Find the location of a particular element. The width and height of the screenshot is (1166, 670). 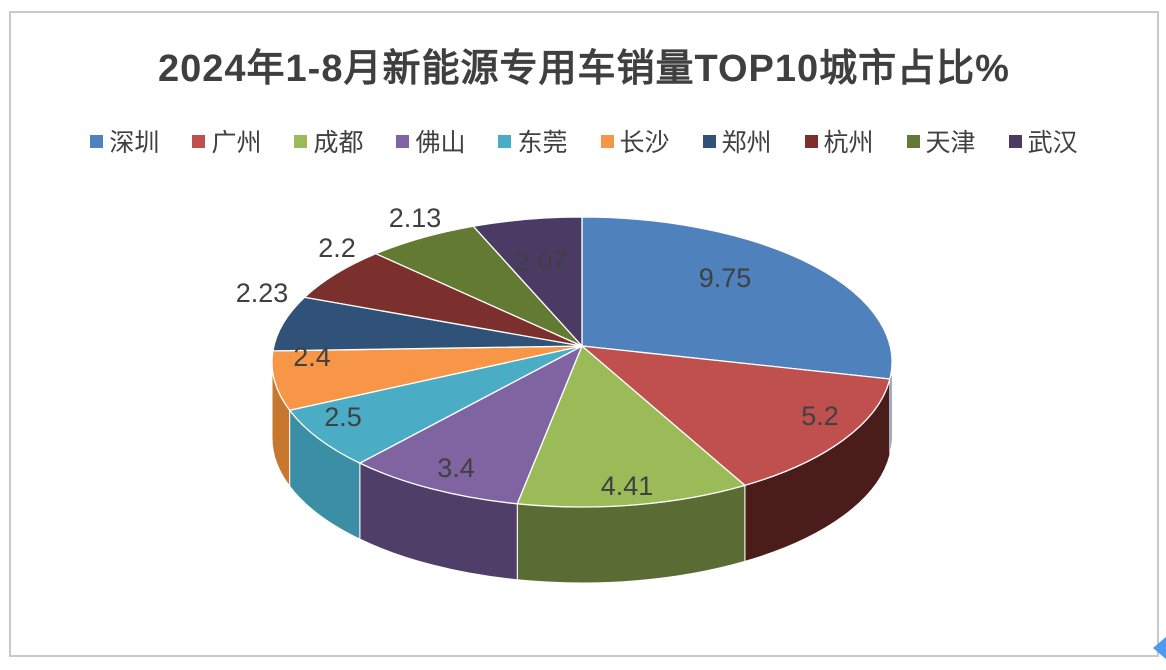

pie-slice-东莞 is located at coordinates (435, 404).